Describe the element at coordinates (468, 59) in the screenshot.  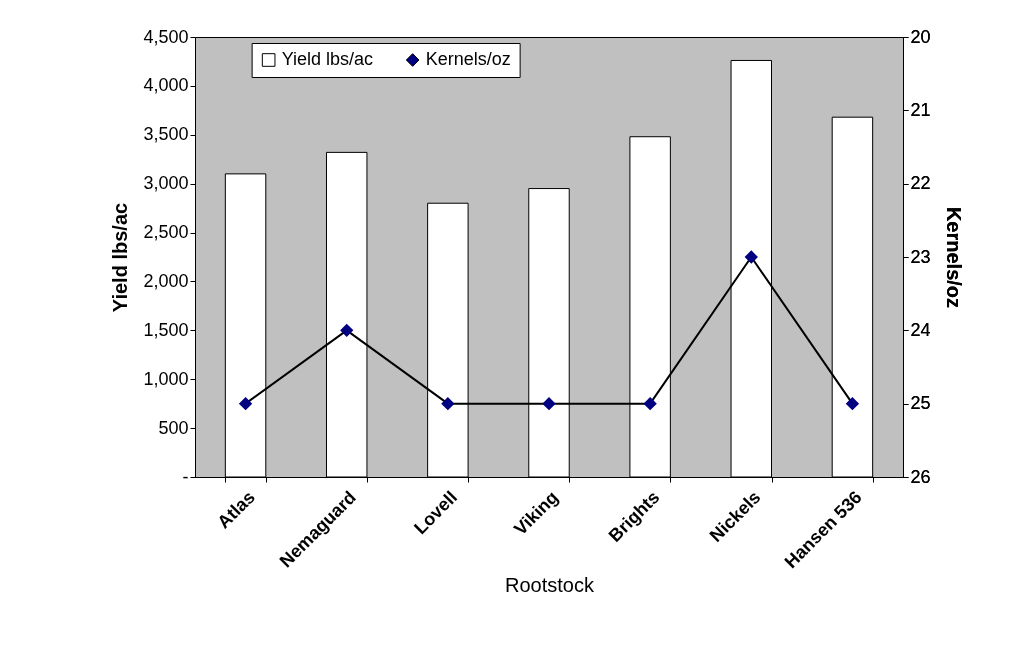
I see `legend-label: Kernels/oz` at that location.